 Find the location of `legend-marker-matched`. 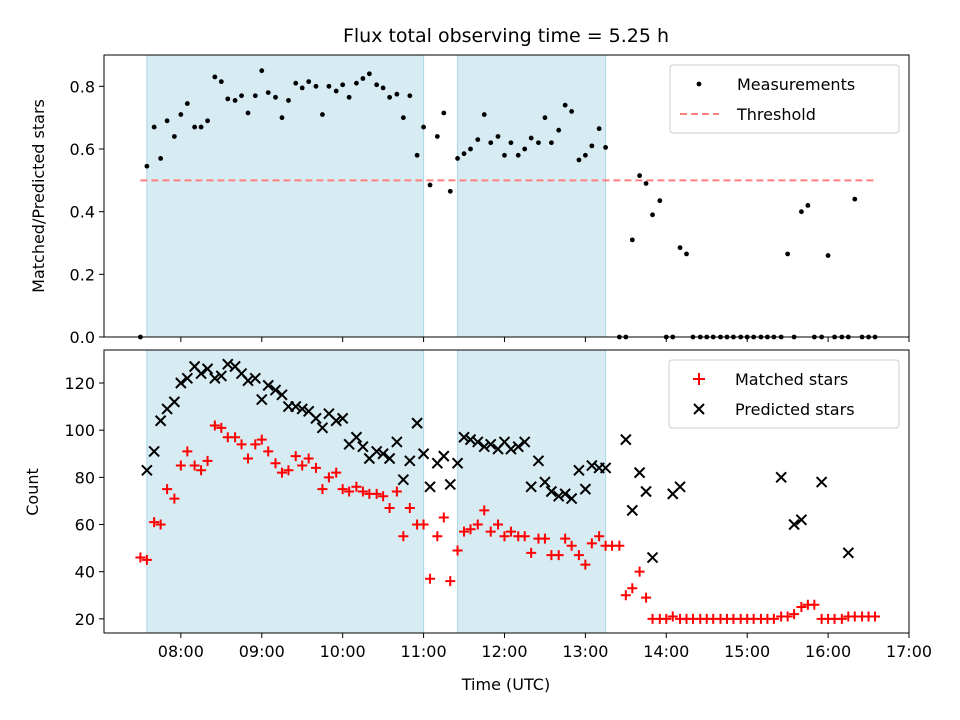

legend-marker-matched is located at coordinates (699, 379).